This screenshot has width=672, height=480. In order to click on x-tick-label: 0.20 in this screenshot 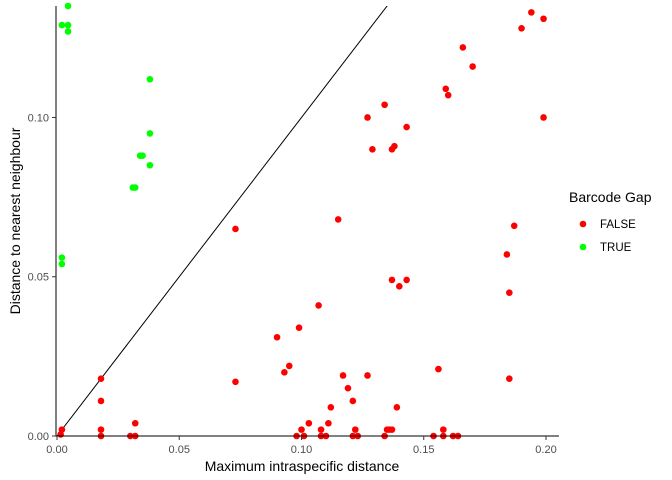, I will do `click(545, 450)`.